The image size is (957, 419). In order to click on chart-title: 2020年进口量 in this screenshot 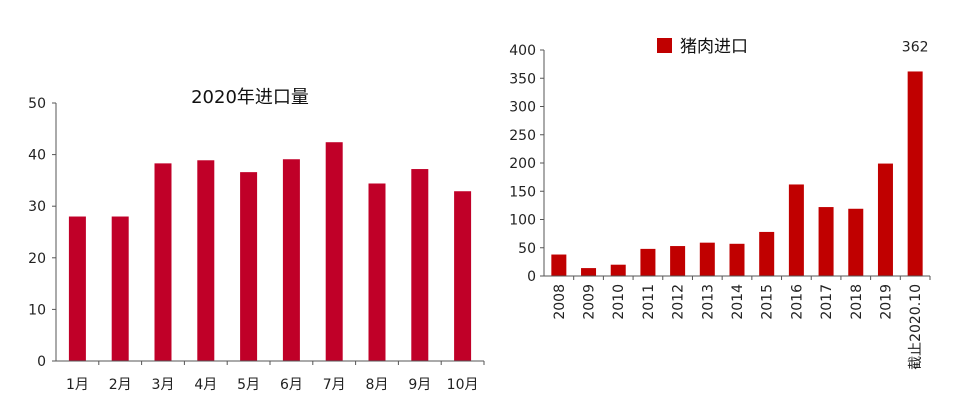, I will do `click(250, 97)`.